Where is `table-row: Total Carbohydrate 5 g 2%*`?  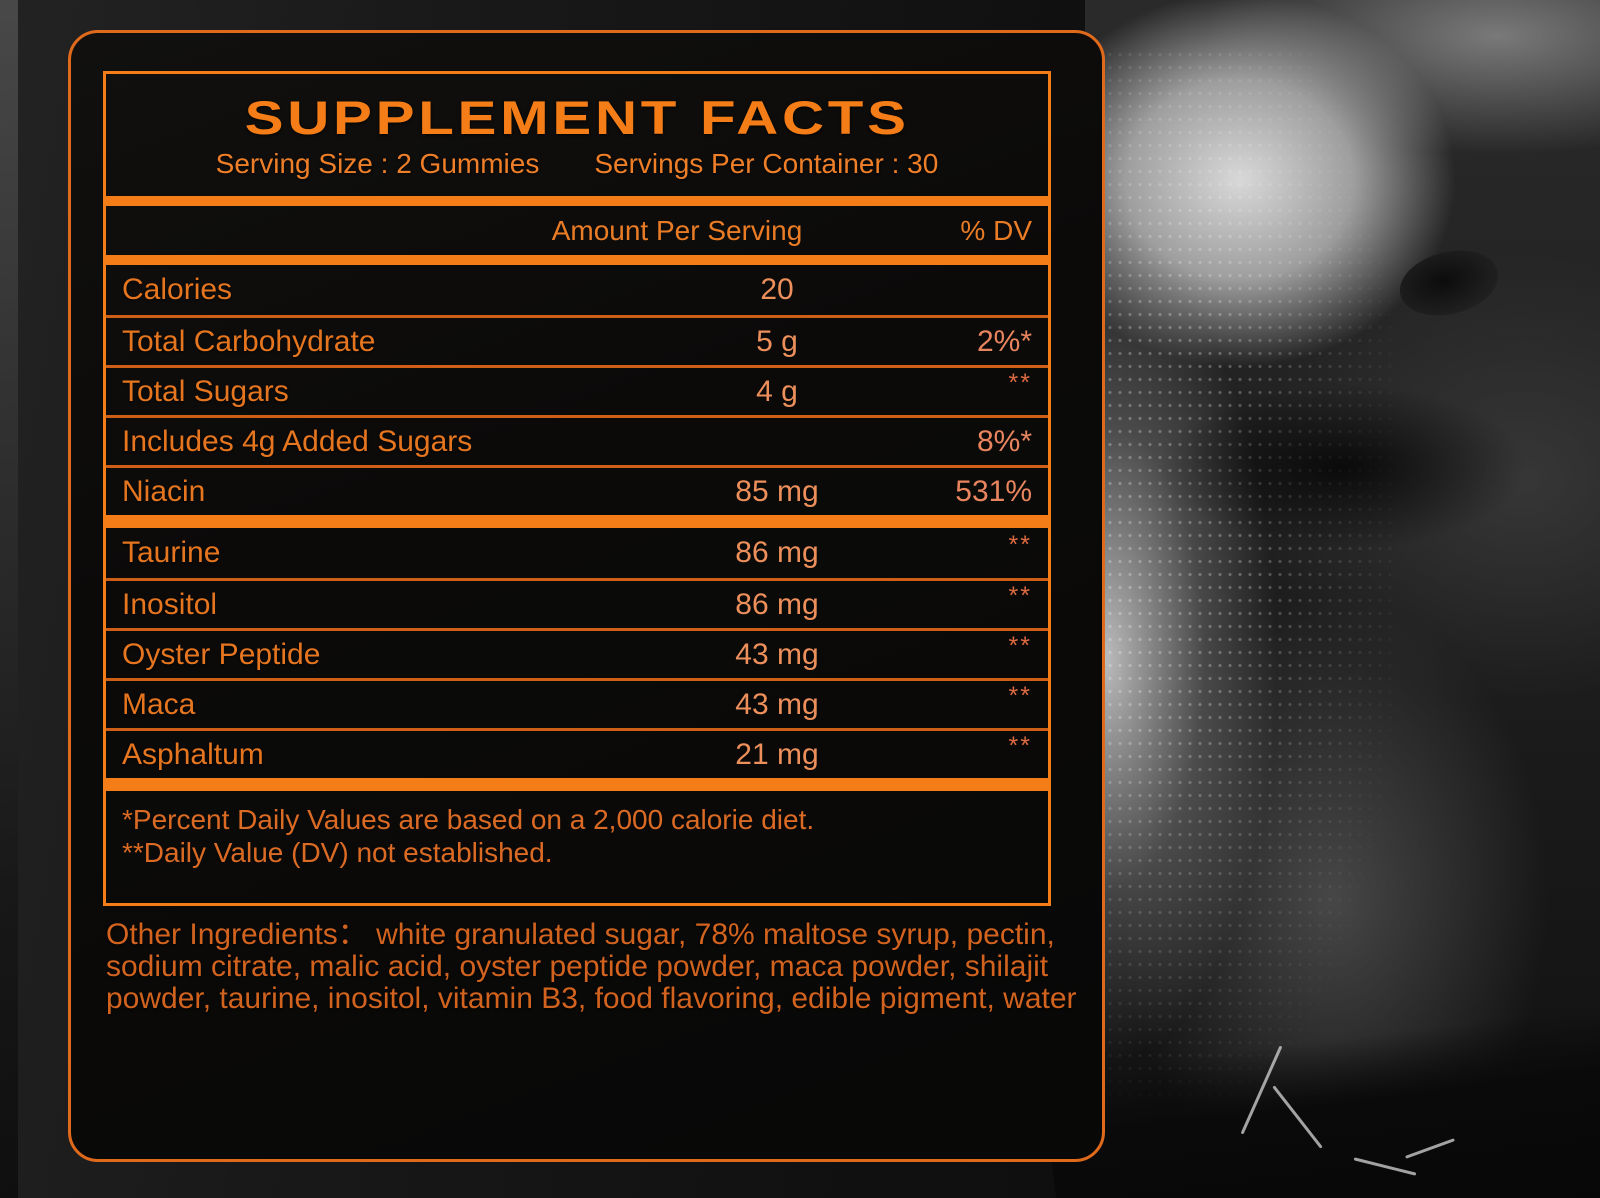 table-row: Total Carbohydrate 5 g 2%* is located at coordinates (577, 340).